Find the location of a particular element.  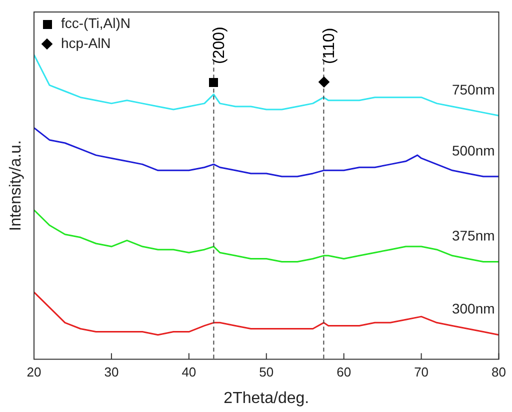

annotation: (110) is located at coordinates (329, 46).